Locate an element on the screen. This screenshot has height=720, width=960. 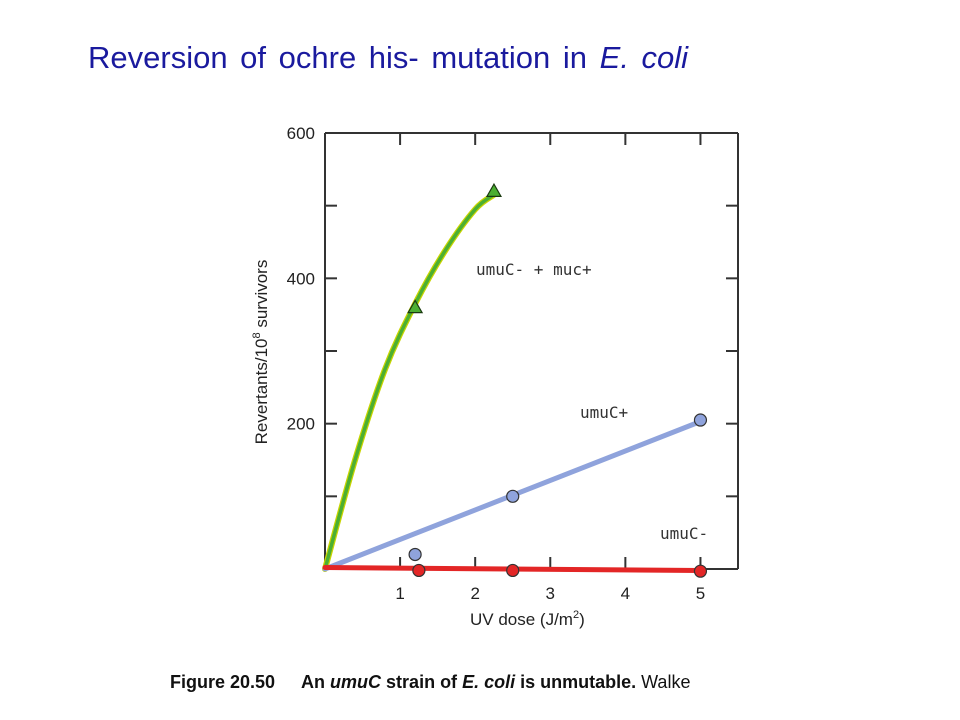
title-italic: E. coli is located at coordinates (644, 57).